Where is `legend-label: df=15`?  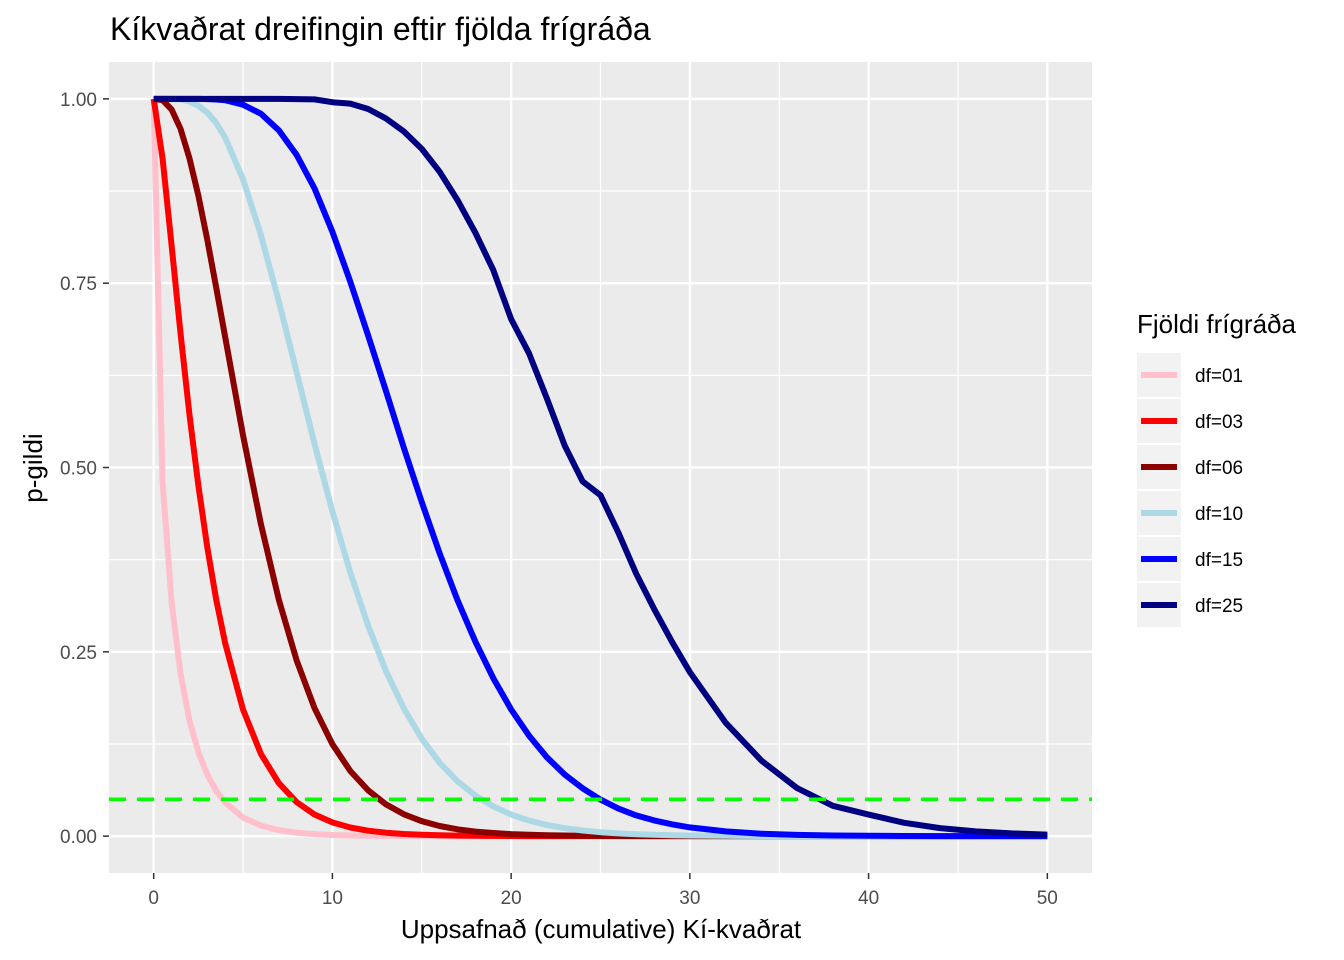 legend-label: df=15 is located at coordinates (1219, 560).